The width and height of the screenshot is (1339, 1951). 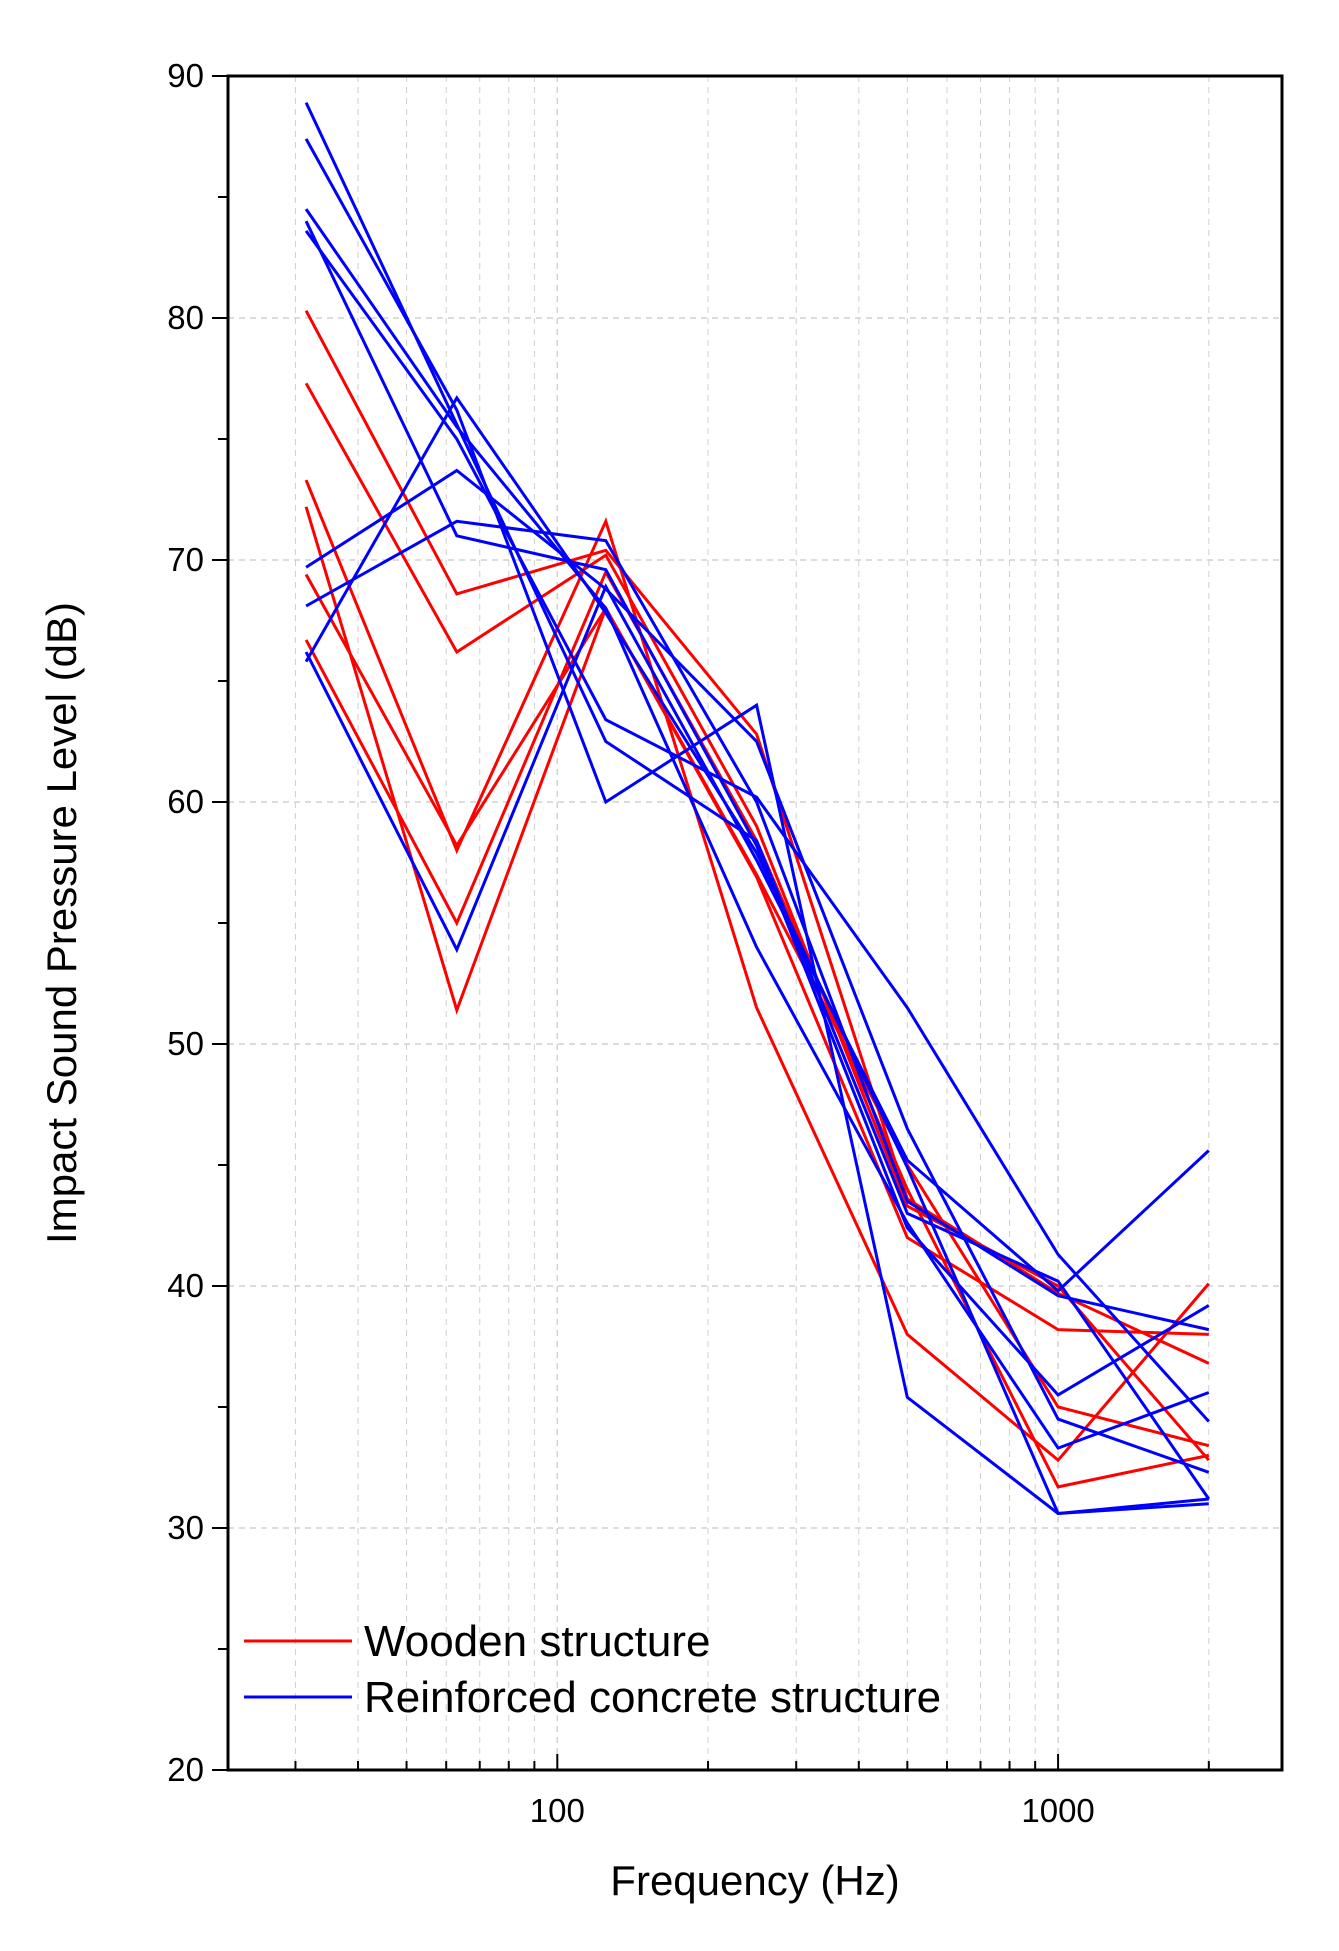 I want to click on x-tick-label: 100, so click(x=557, y=1810).